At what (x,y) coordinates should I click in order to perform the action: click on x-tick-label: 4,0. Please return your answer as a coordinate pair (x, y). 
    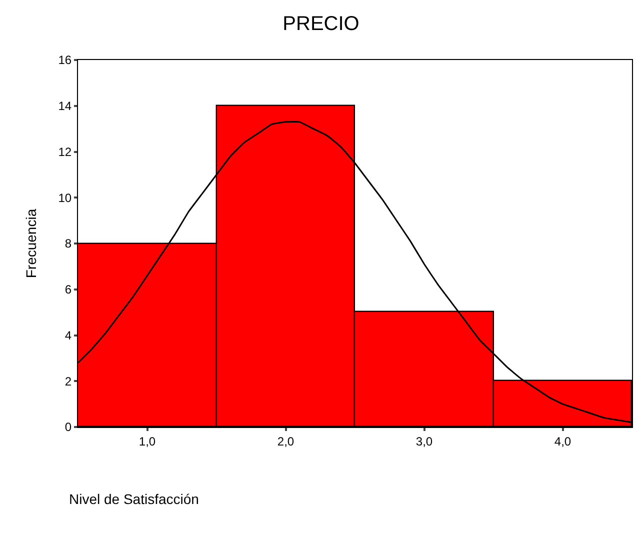
    Looking at the image, I should click on (563, 441).